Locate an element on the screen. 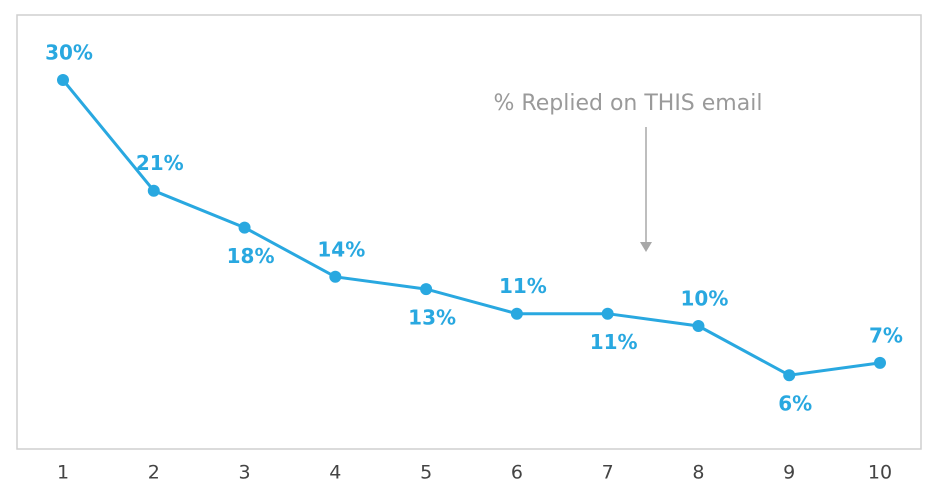 This screenshot has width=939, height=499. value-label: 30% is located at coordinates (69, 53).